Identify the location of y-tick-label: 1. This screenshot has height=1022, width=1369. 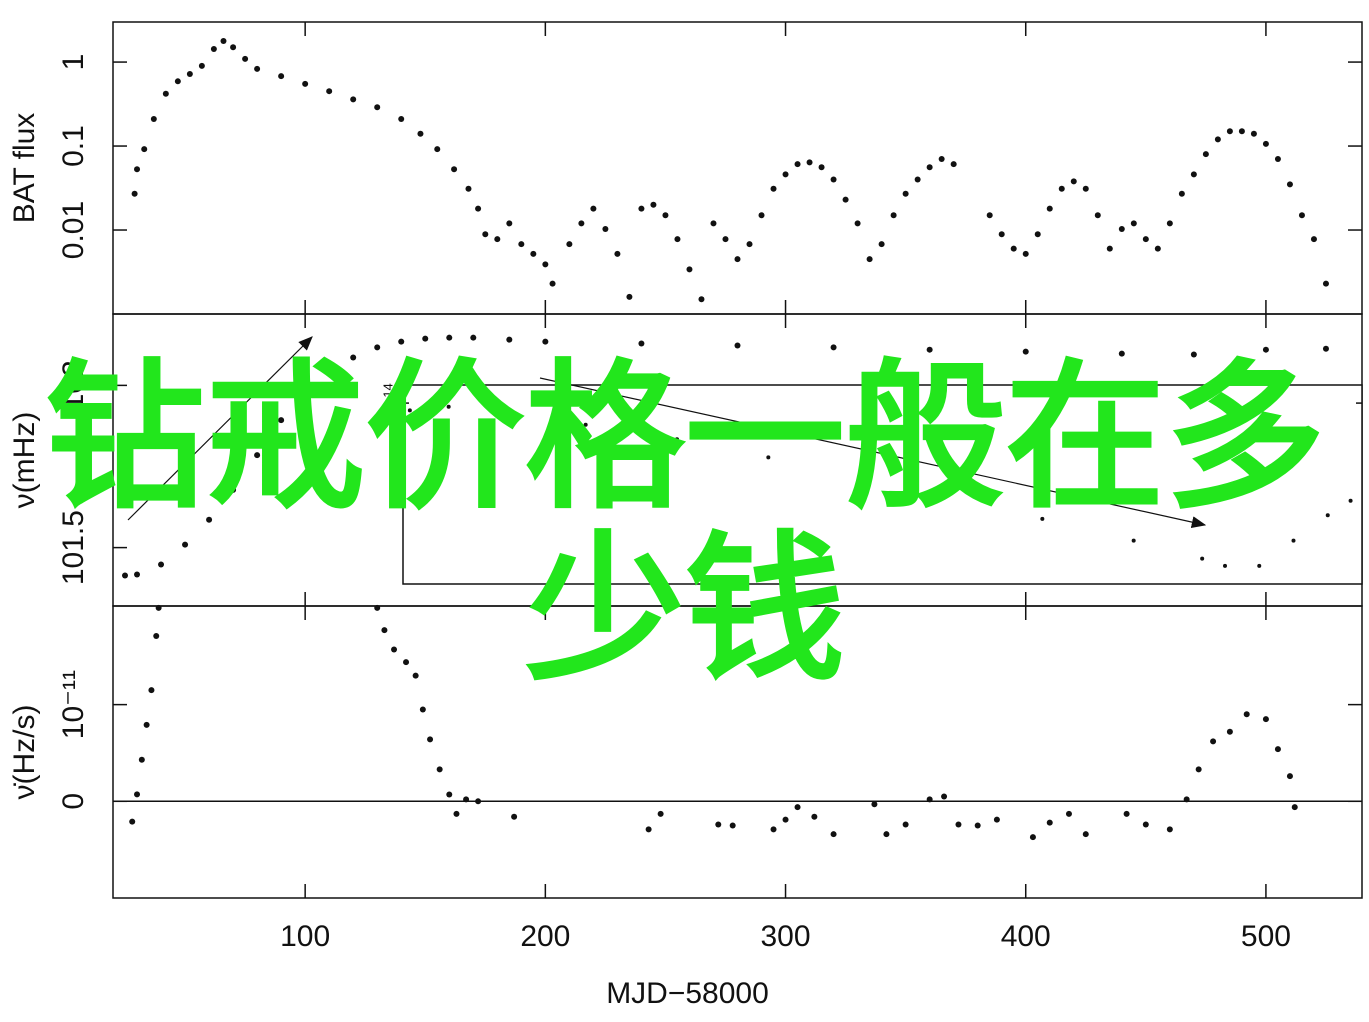
(73, 62).